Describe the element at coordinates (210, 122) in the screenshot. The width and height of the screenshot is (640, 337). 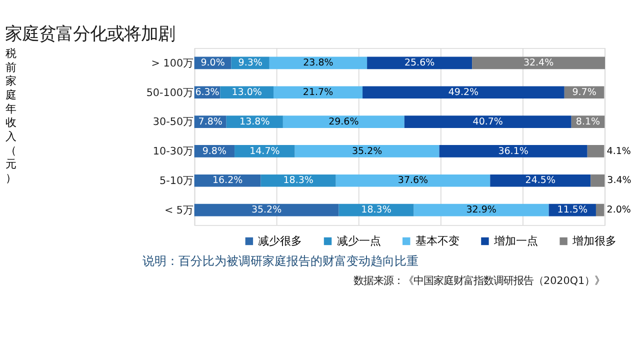
I see `data-label: 7.8%` at that location.